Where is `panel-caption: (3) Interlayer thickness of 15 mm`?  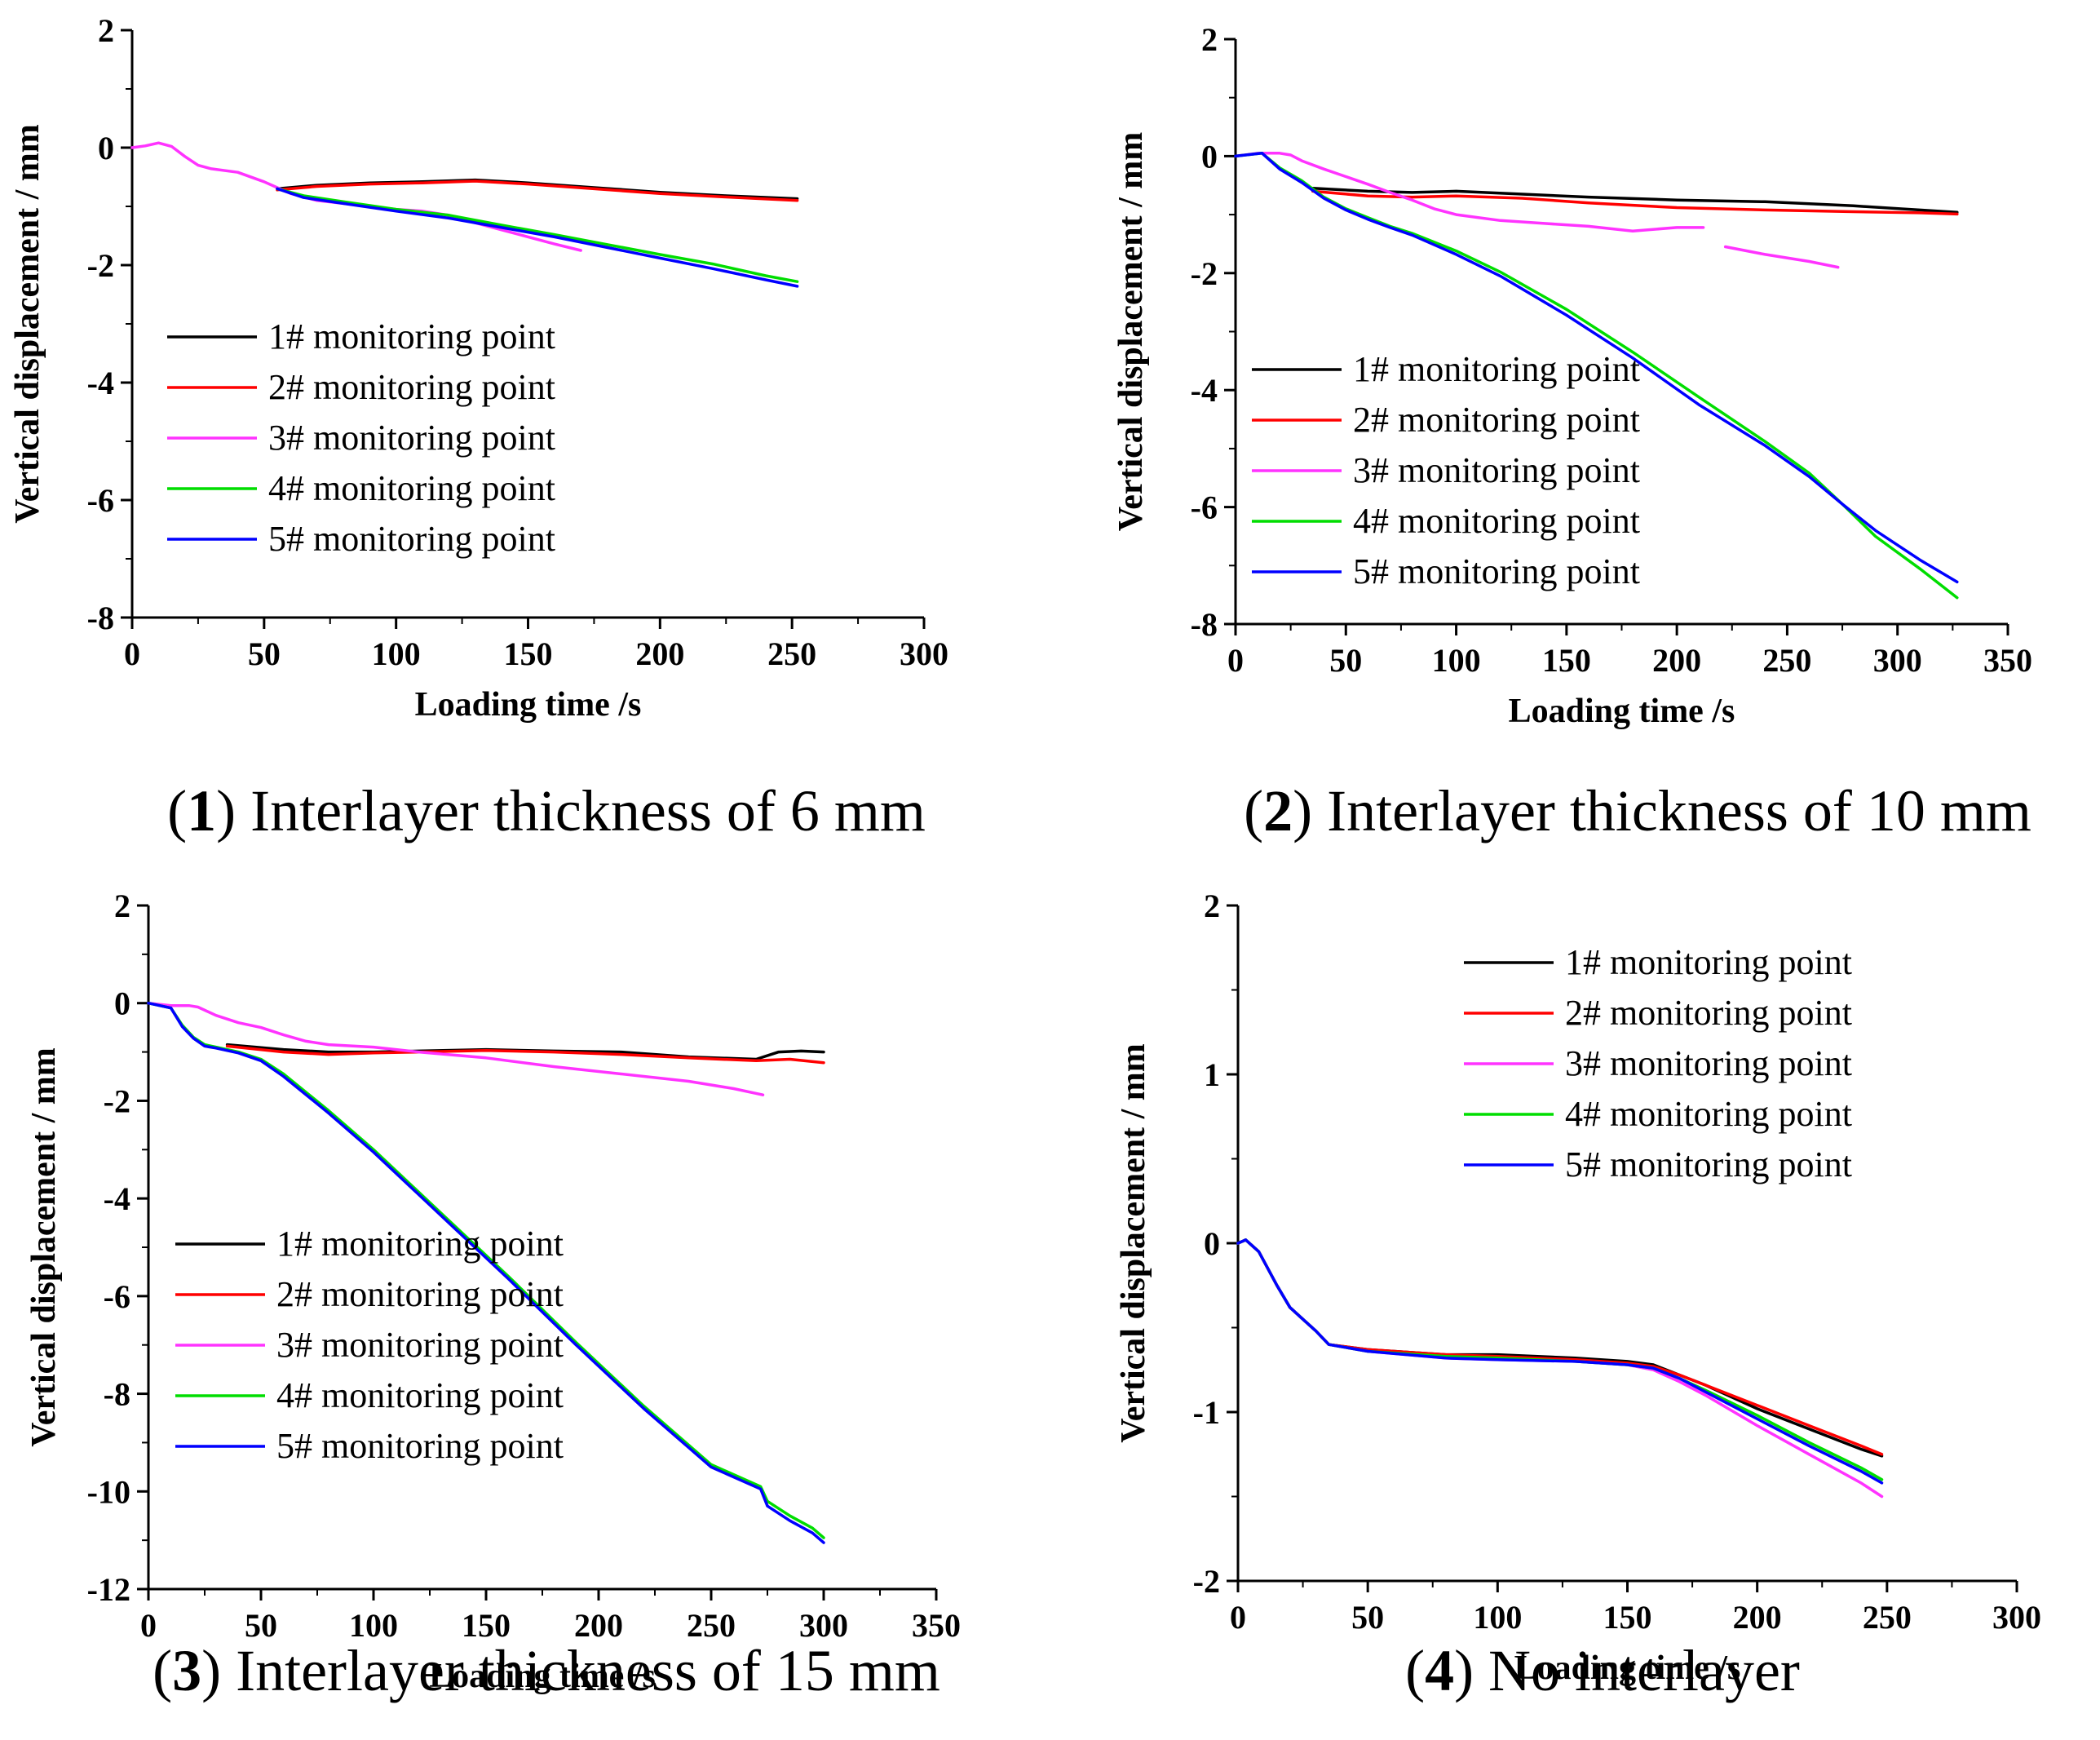
panel-caption: (3) Interlayer thickness of 15 mm is located at coordinates (546, 1670).